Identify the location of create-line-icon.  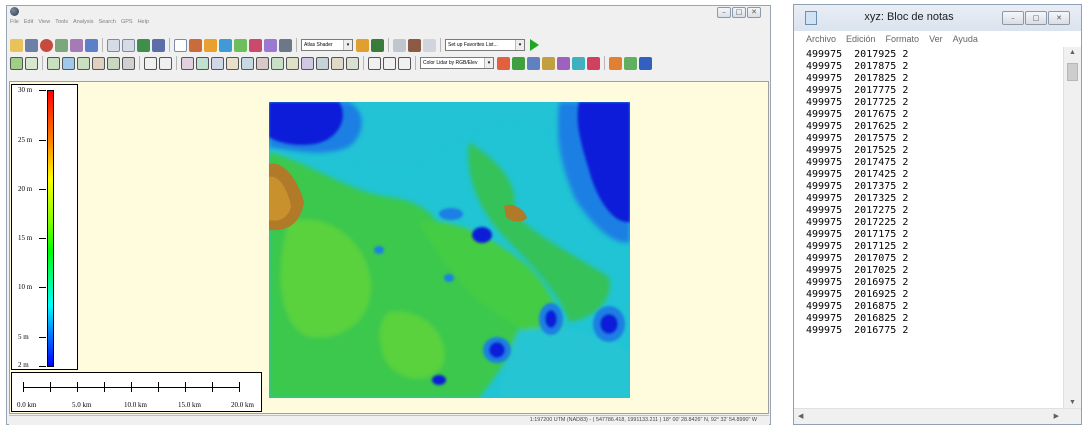
(68, 63).